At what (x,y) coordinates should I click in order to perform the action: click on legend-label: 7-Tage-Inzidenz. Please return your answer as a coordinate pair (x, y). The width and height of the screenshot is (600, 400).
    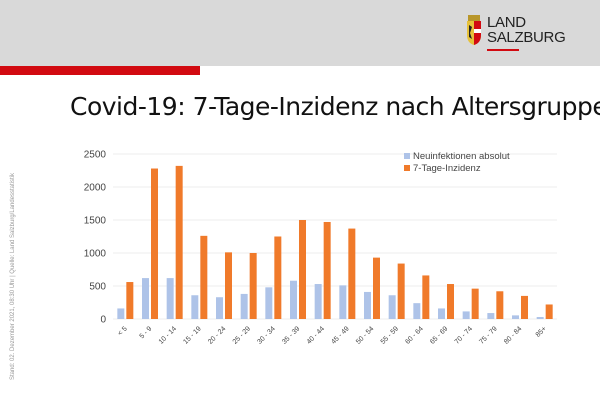
    Looking at the image, I should click on (447, 168).